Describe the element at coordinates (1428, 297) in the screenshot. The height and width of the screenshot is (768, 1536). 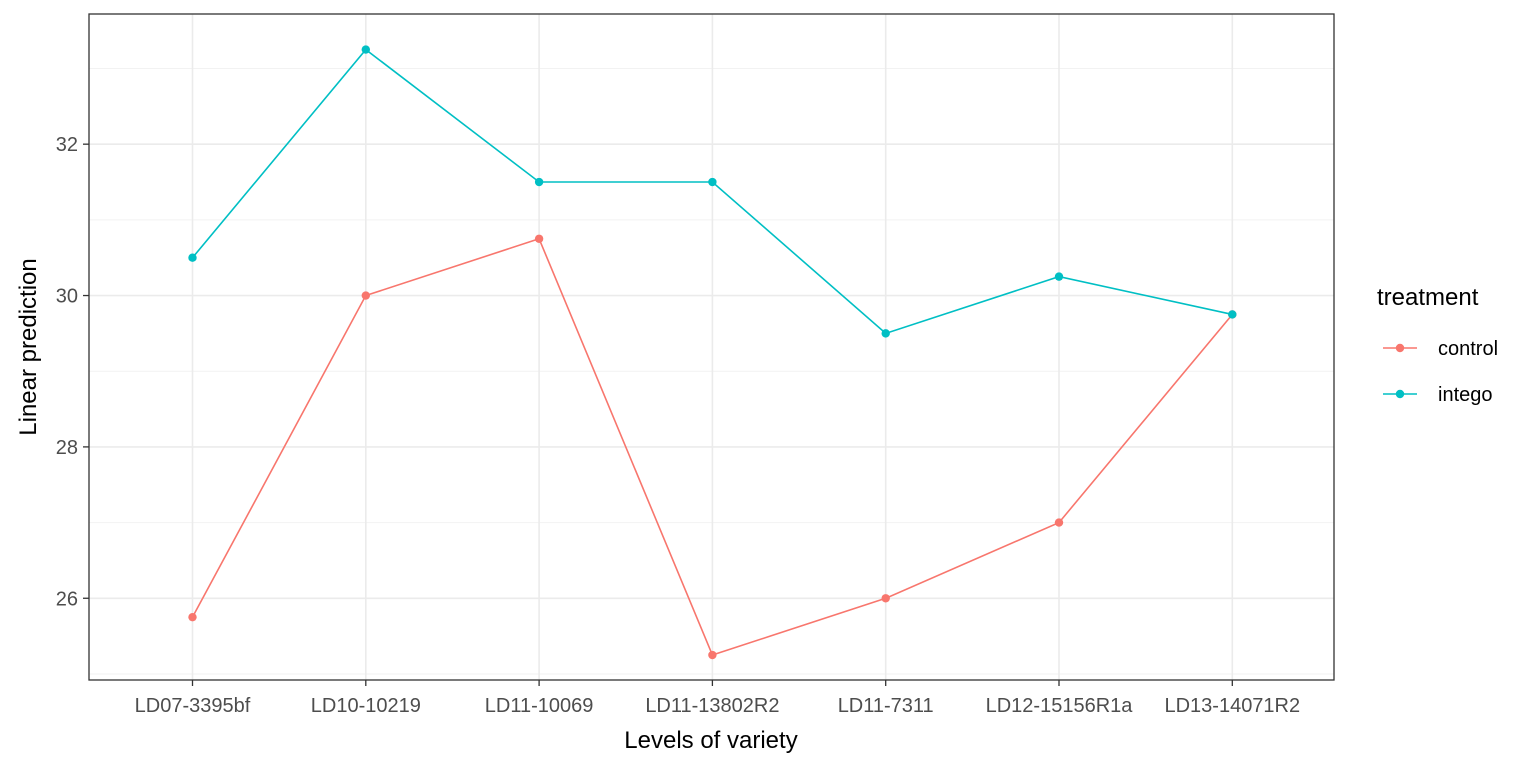
I see `legend-title: treatment` at that location.